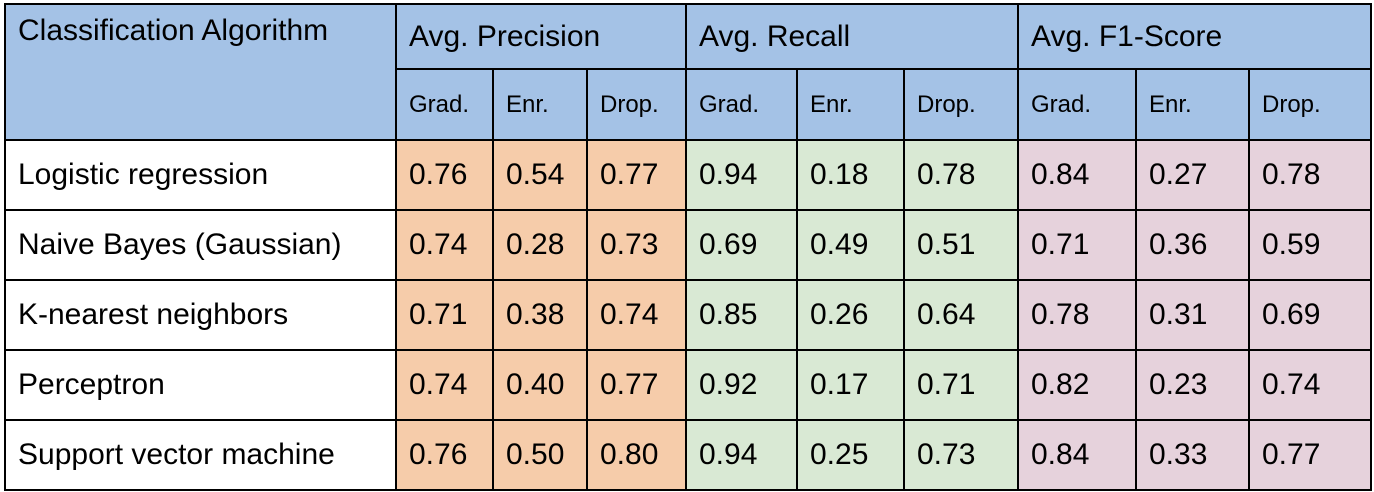 This screenshot has width=1374, height=492. What do you see at coordinates (1310, 245) in the screenshot?
I see `f1-drop-cell: 0.59` at bounding box center [1310, 245].